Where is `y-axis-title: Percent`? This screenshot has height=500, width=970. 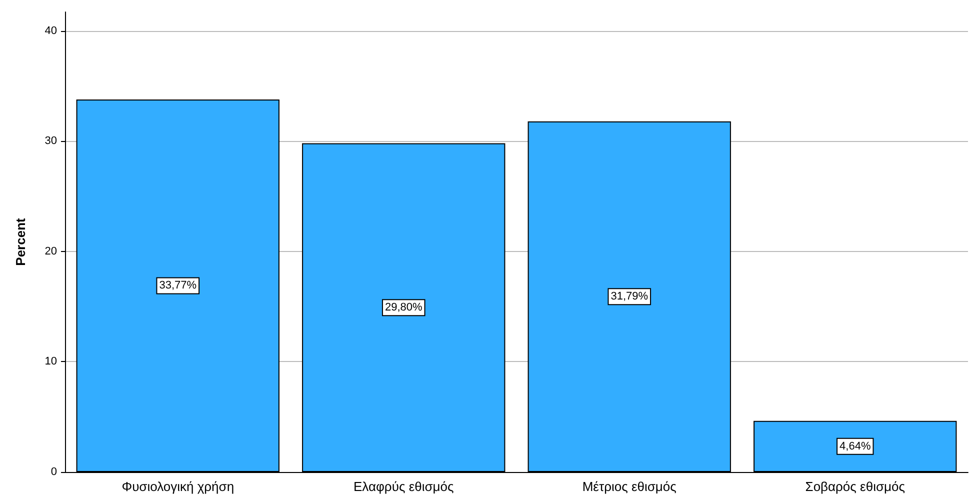
y-axis-title: Percent is located at coordinates (20, 241).